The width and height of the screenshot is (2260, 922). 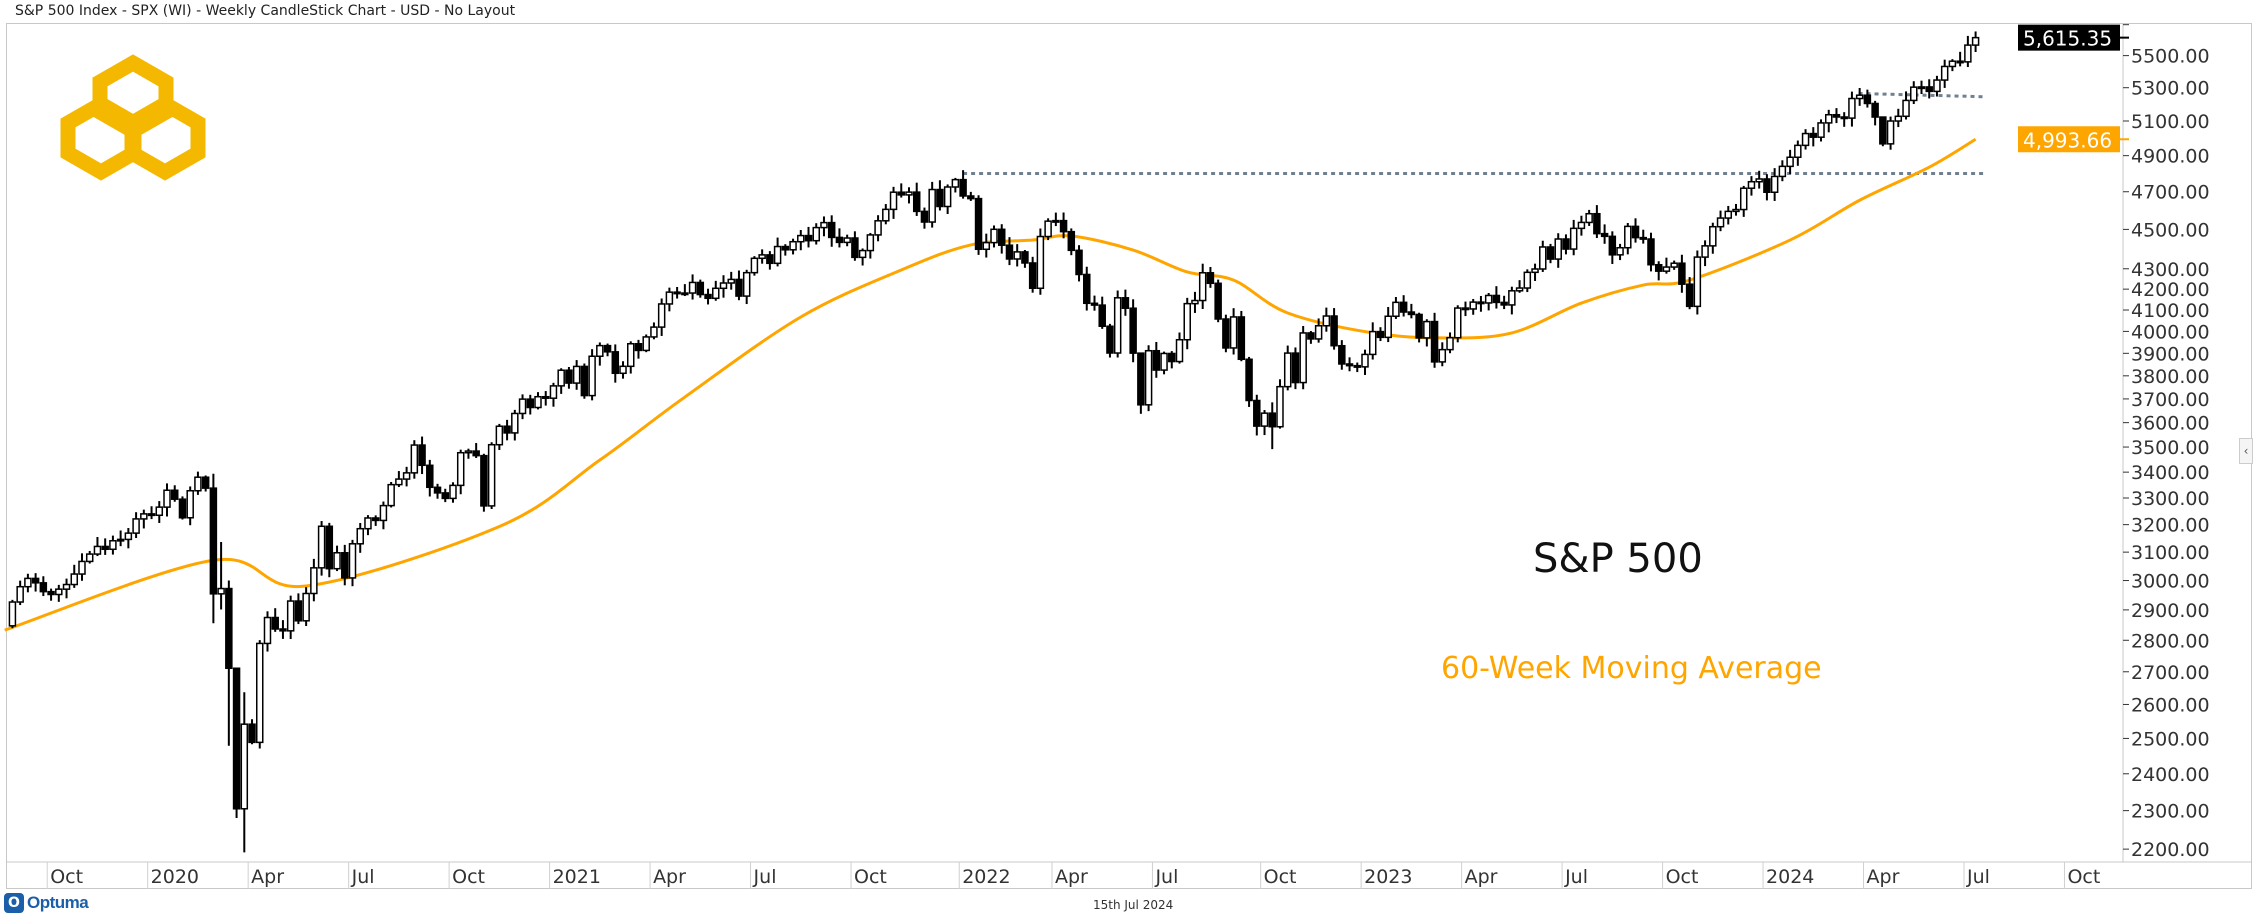 I want to click on collapse-panel-button: ‹, so click(x=2246, y=451).